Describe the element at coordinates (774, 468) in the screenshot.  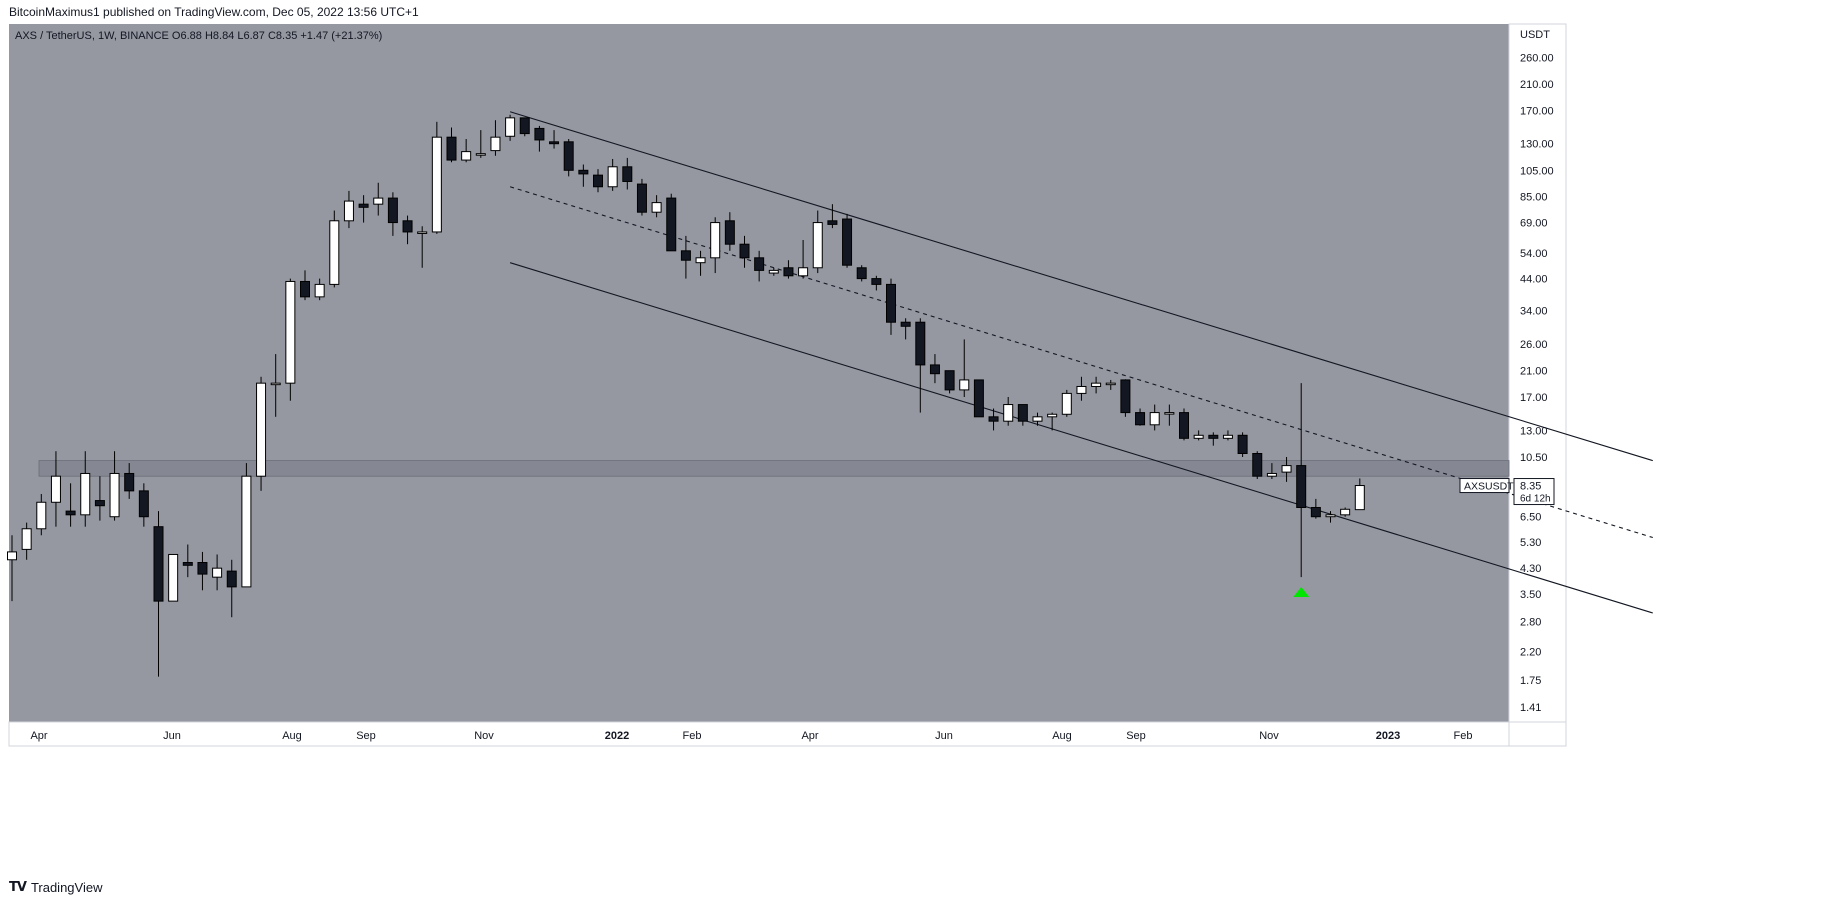
I see `horizontal-zone` at that location.